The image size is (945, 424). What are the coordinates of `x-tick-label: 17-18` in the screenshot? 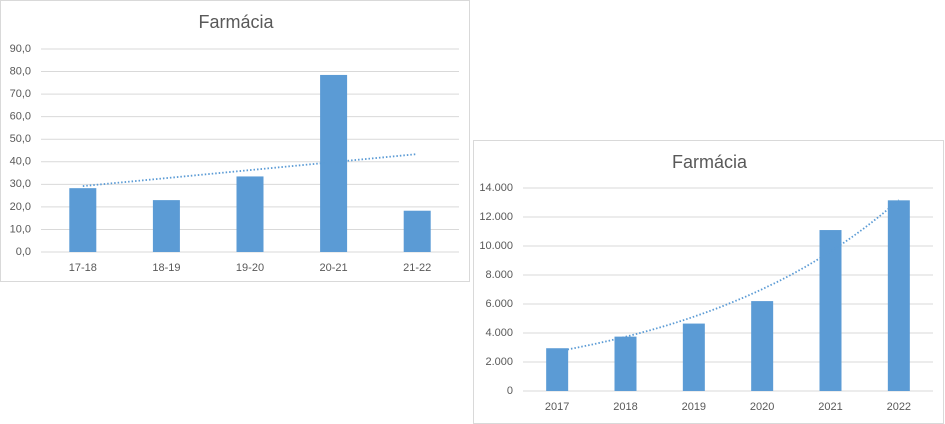 It's located at (83, 268).